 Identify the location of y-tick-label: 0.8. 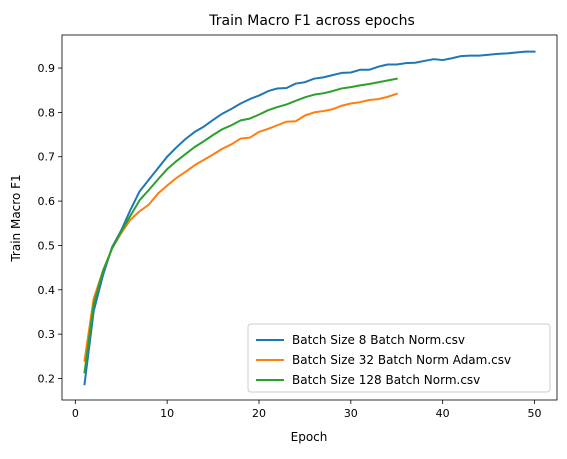
(47, 112).